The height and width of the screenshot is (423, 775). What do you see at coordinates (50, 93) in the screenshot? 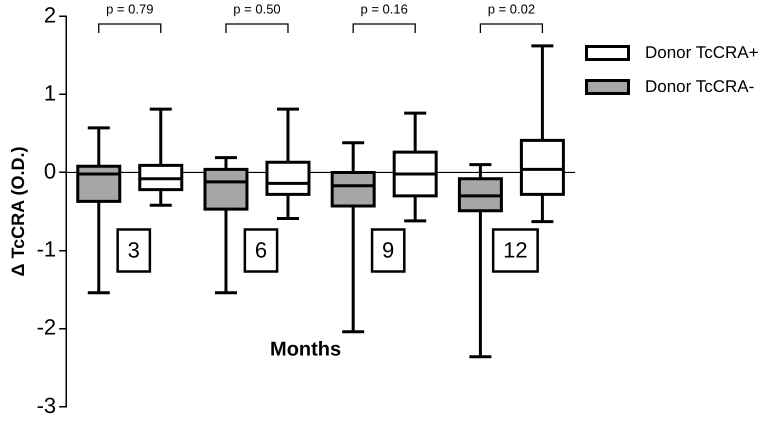
I see `y-tick-label: 1` at bounding box center [50, 93].